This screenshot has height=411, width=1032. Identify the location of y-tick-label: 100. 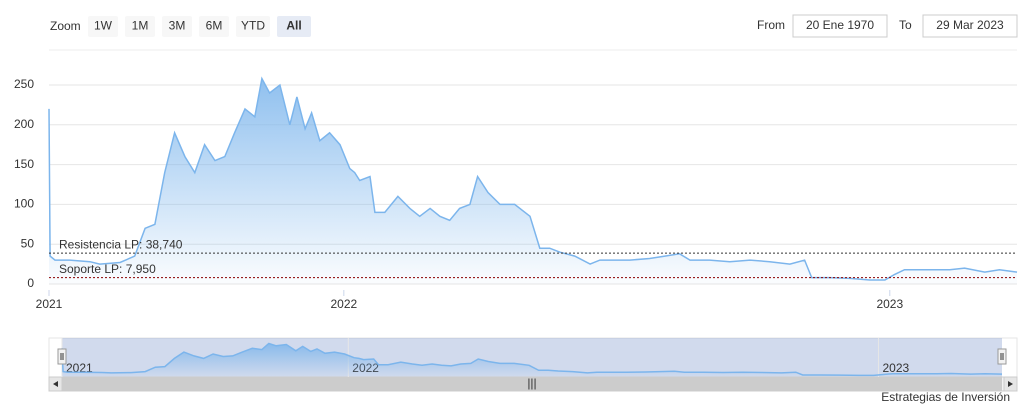
(24, 204).